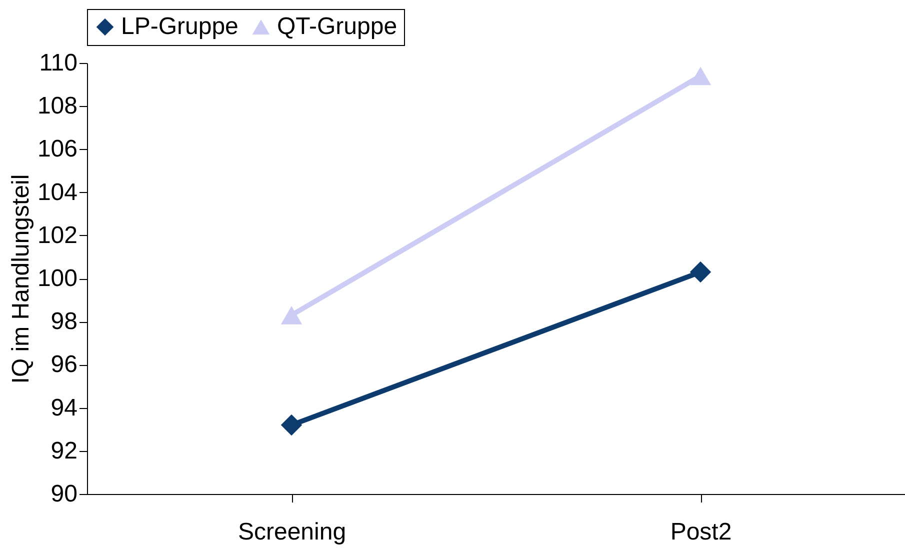 The height and width of the screenshot is (548, 905). I want to click on y-tick-label: 106, so click(57, 149).